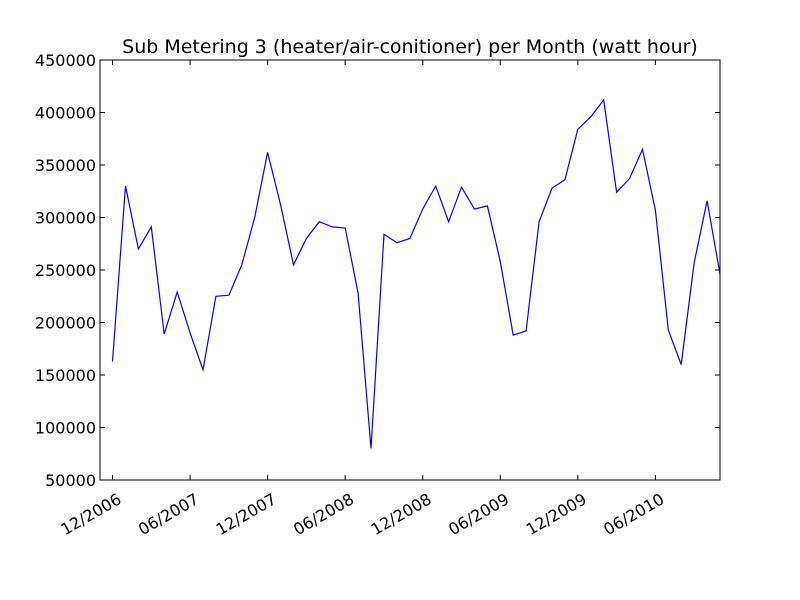 This screenshot has height=600, width=800. I want to click on y-tick-label: 450000, so click(65, 60).